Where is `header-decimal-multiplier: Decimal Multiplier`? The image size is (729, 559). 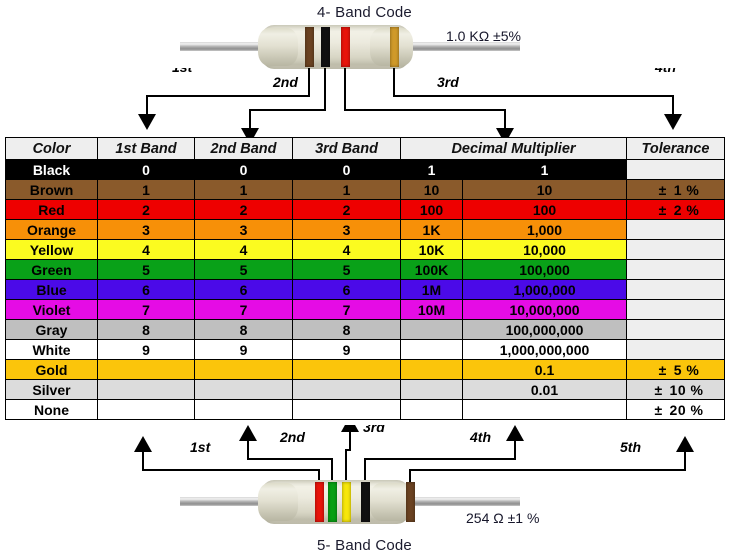 header-decimal-multiplier: Decimal Multiplier is located at coordinates (513, 148).